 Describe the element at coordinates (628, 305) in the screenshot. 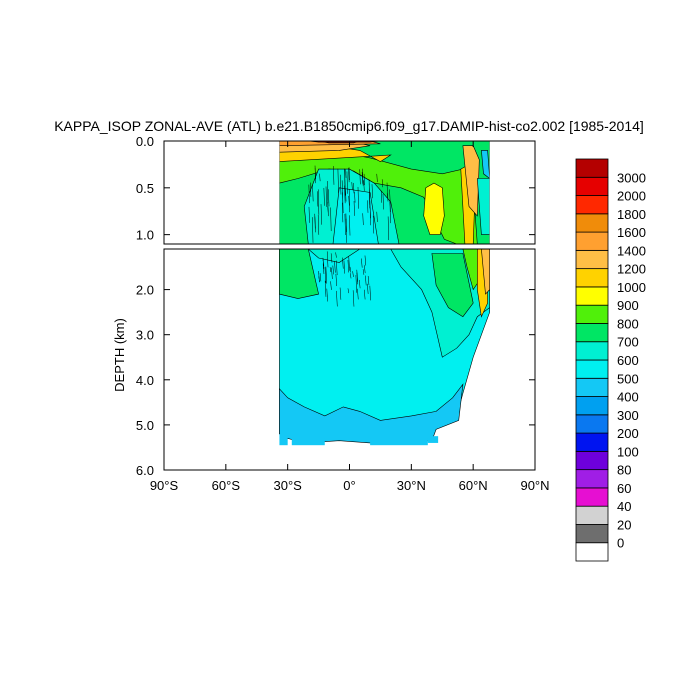

I see `colorbar-label: 900` at that location.